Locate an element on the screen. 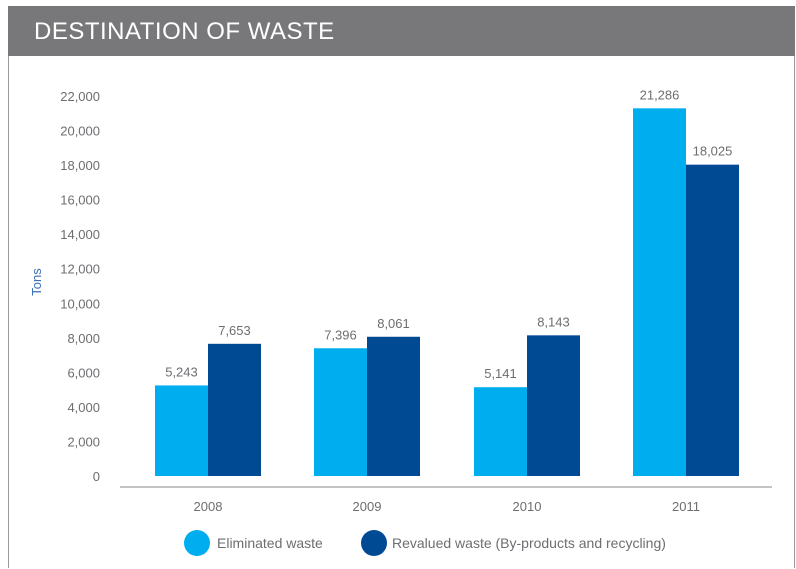 This screenshot has width=796, height=569. legend-swatch-eliminated is located at coordinates (197, 543).